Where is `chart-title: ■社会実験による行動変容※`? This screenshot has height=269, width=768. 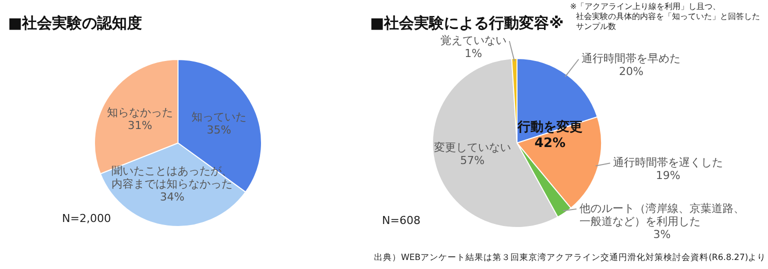 chart-title: ■社会実験による行動変容※ is located at coordinates (467, 23).